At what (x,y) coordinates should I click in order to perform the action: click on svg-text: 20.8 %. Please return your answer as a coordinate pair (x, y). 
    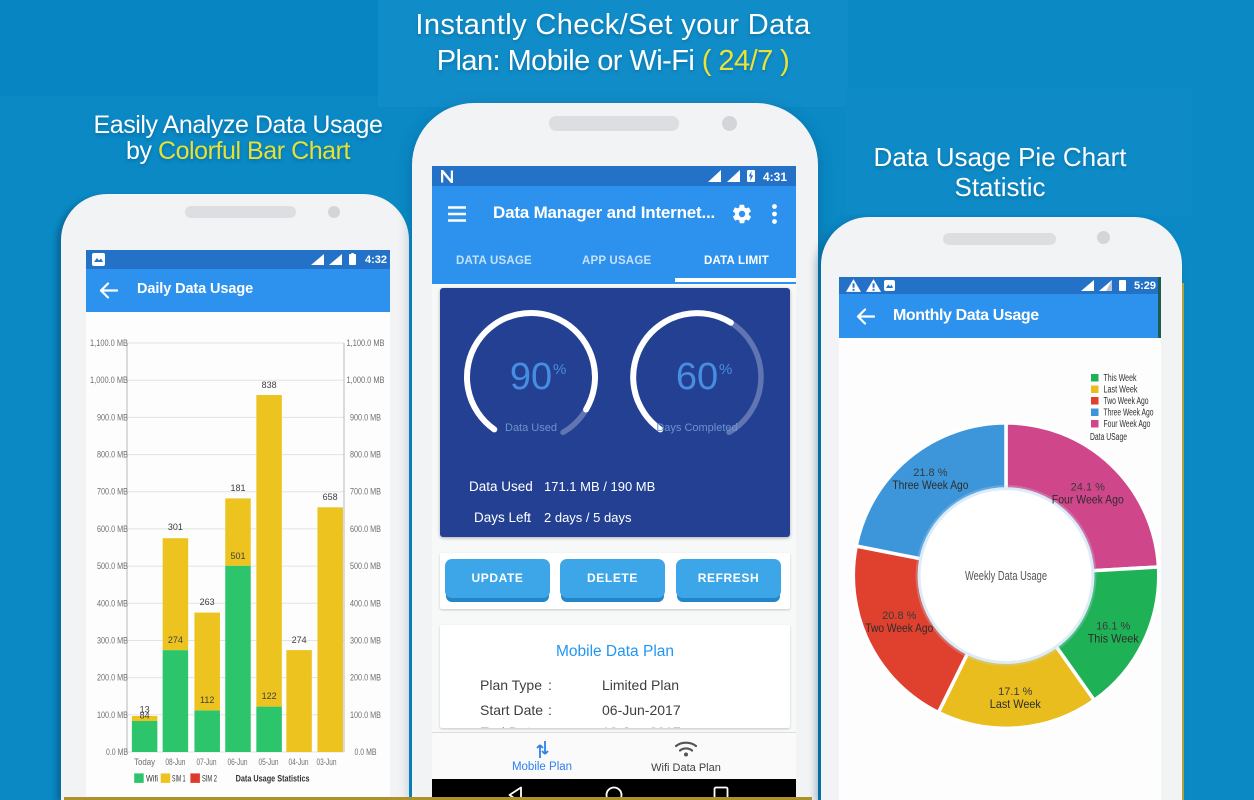
    Looking at the image, I should click on (899, 616).